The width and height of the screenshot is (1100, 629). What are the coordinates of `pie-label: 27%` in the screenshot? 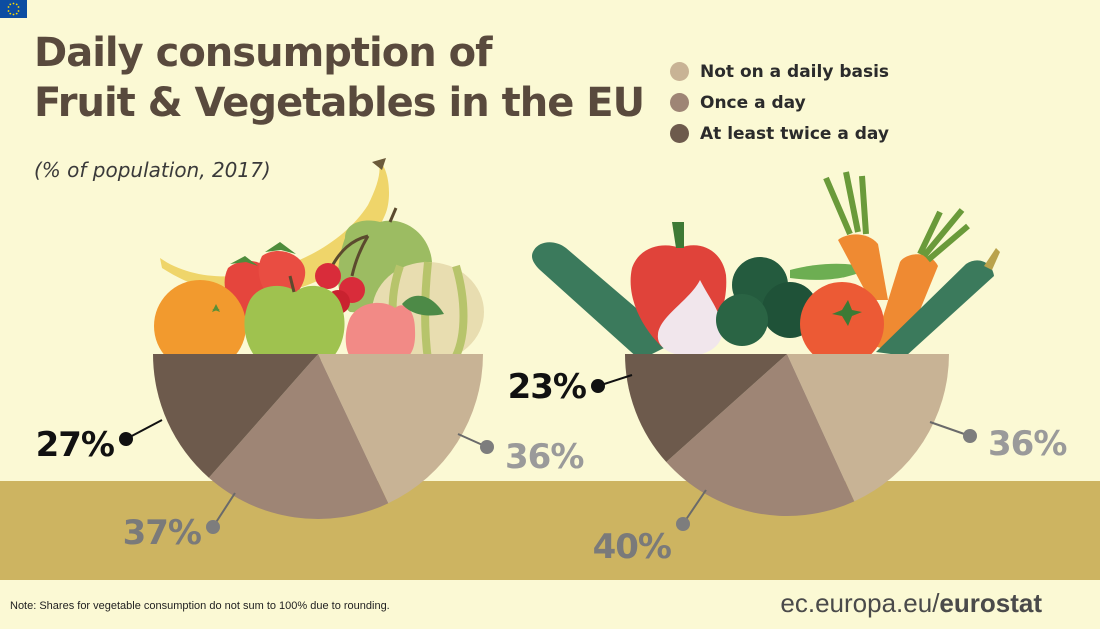 It's located at (75, 445).